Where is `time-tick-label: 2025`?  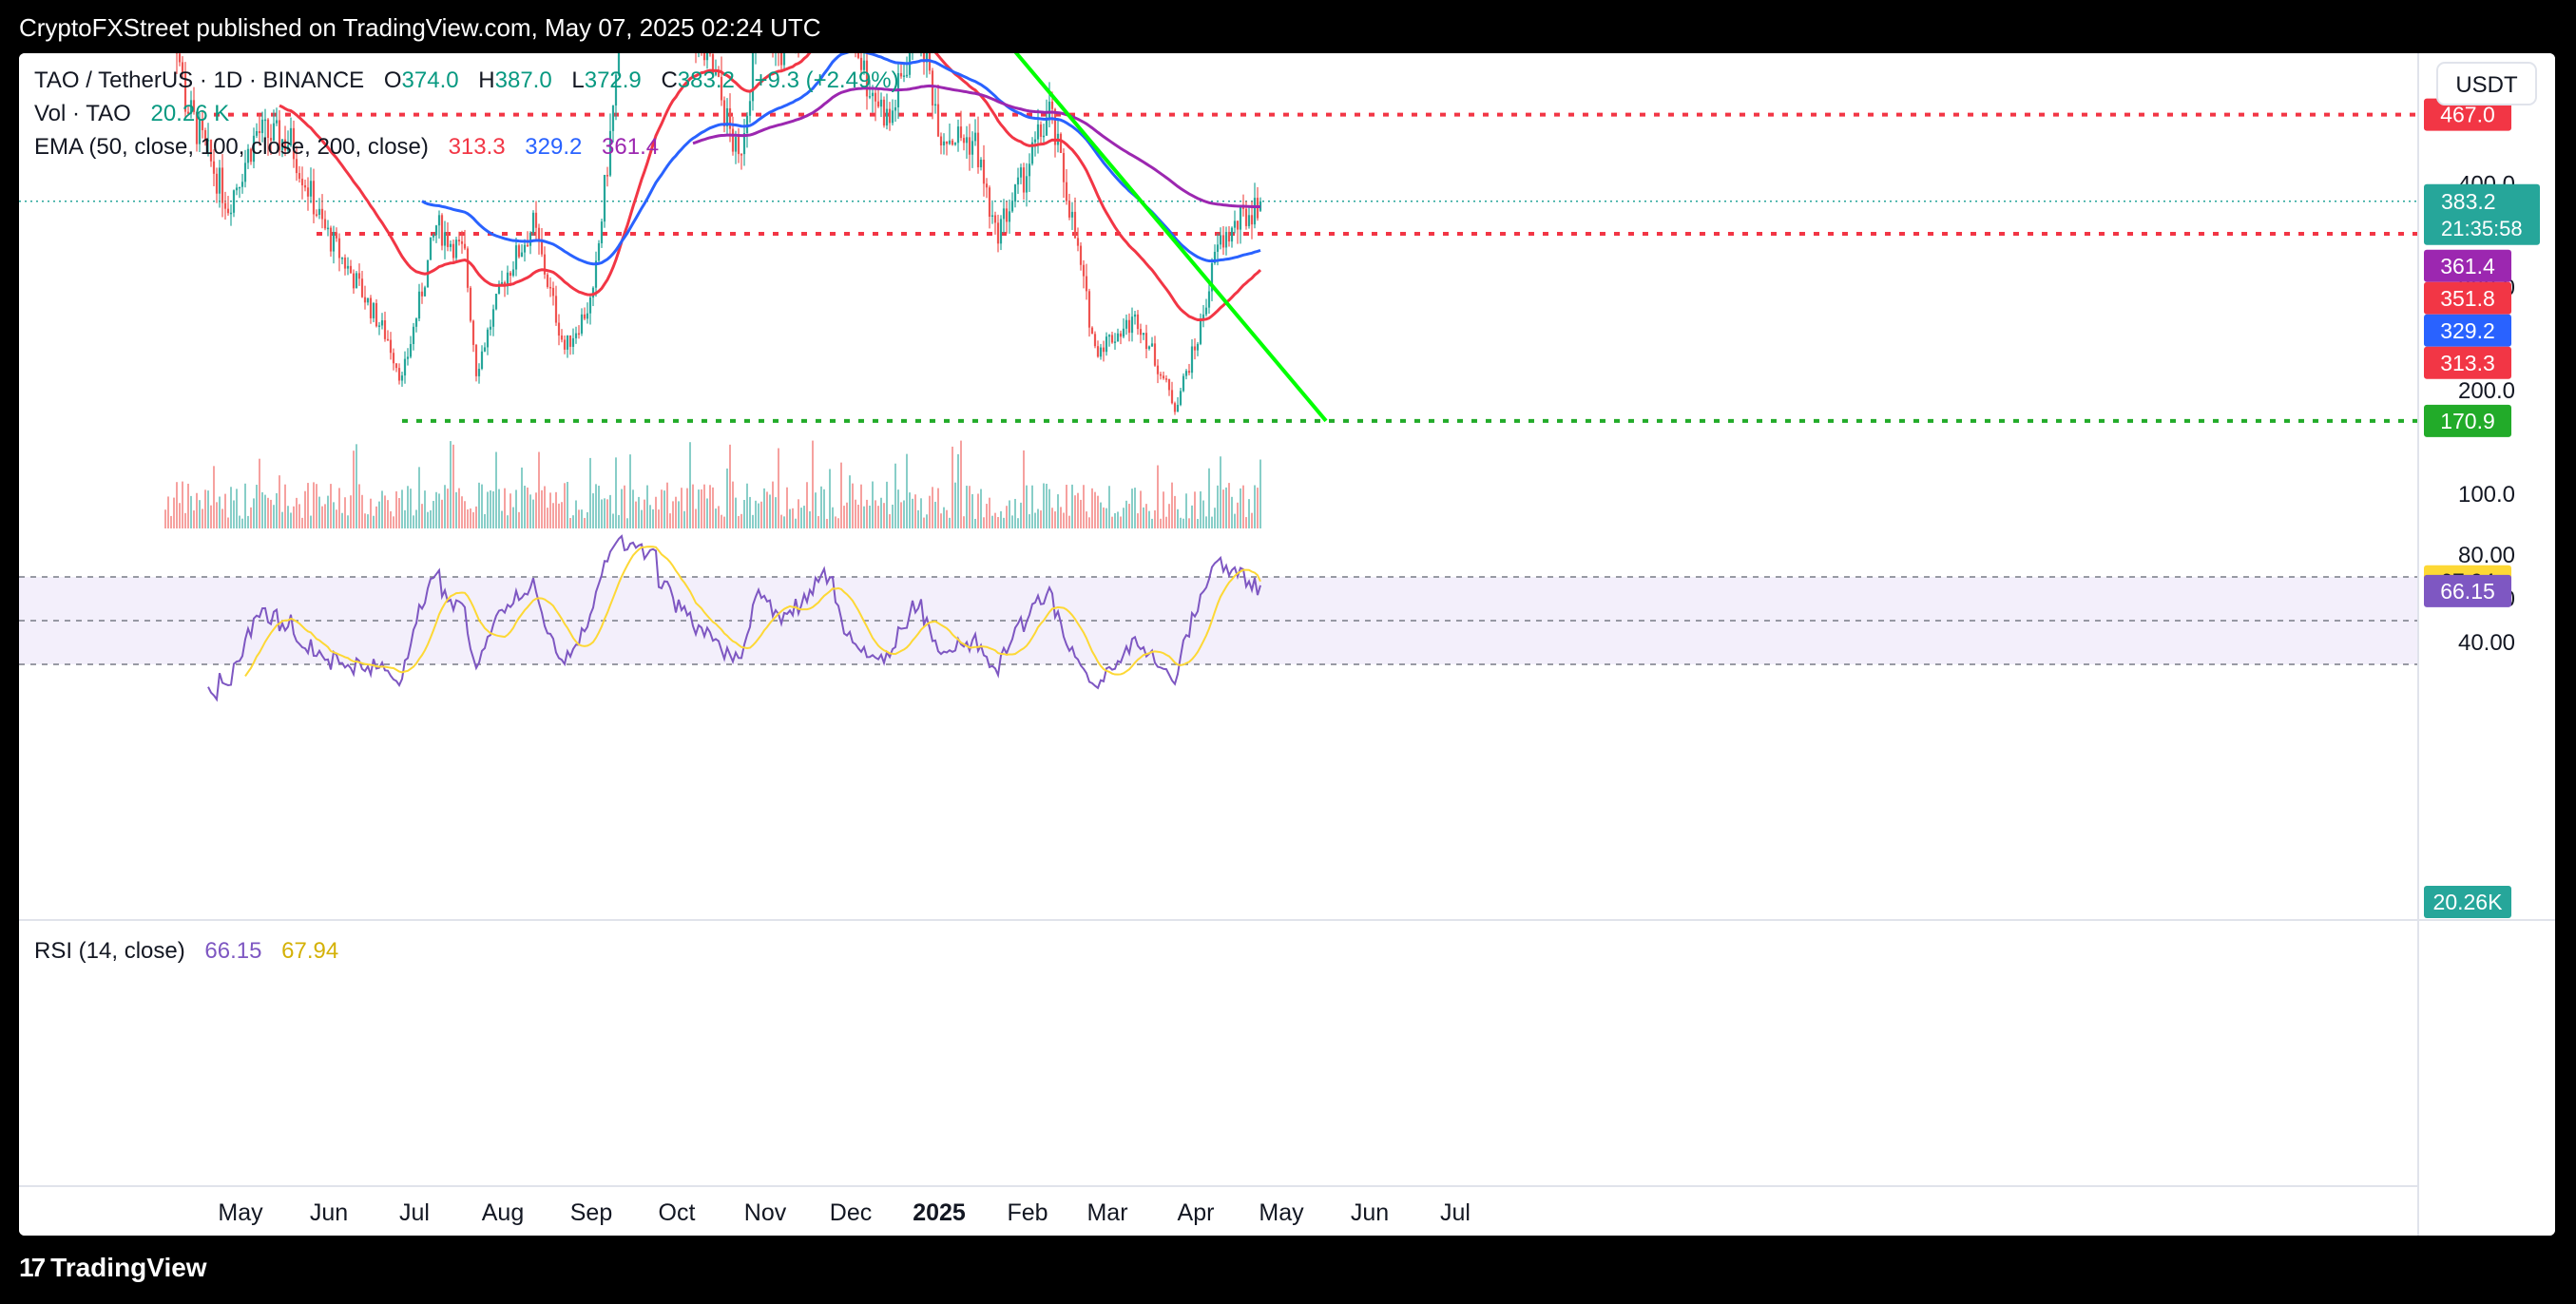
time-tick-label: 2025 is located at coordinates (940, 1212).